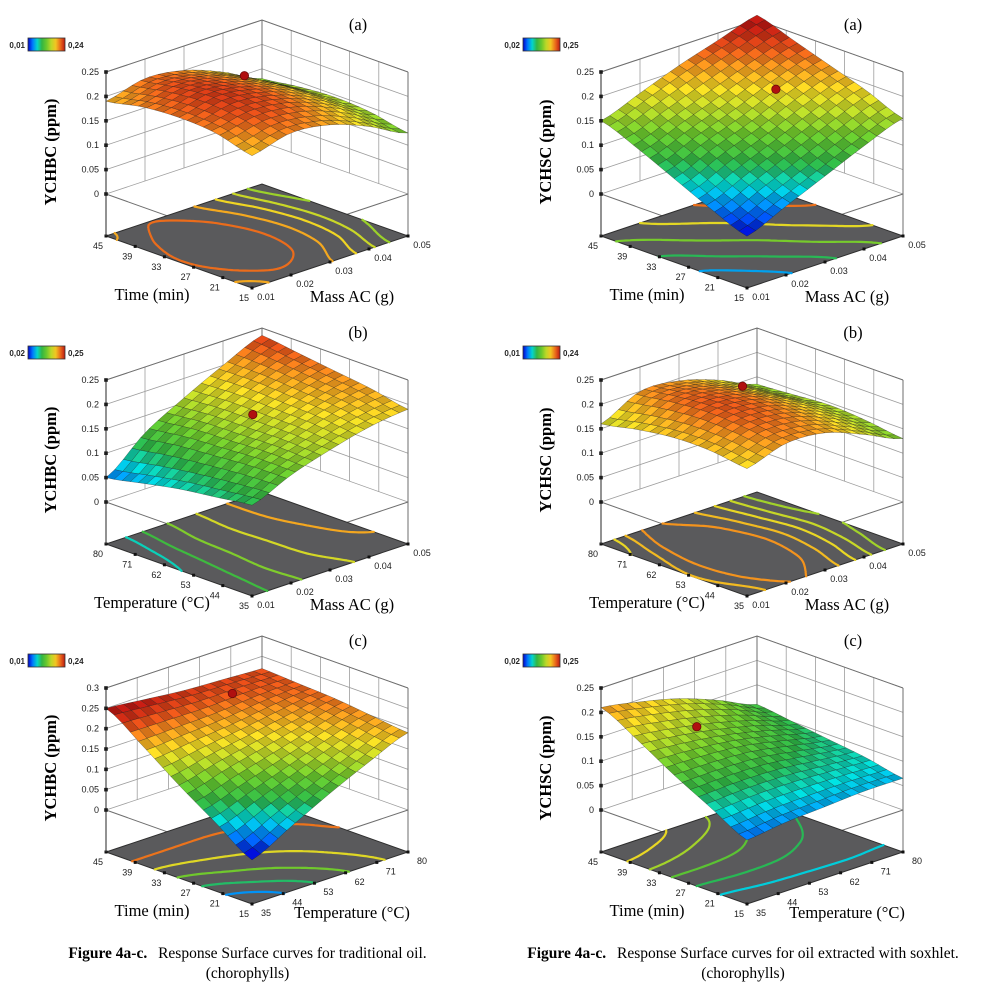 The height and width of the screenshot is (997, 991). Describe the element at coordinates (757, 268) in the screenshot. I see `floor-axis-ticks: 45 39 33 27 21 15 0.01 0.02 0.03 0.04 0.05` at that location.